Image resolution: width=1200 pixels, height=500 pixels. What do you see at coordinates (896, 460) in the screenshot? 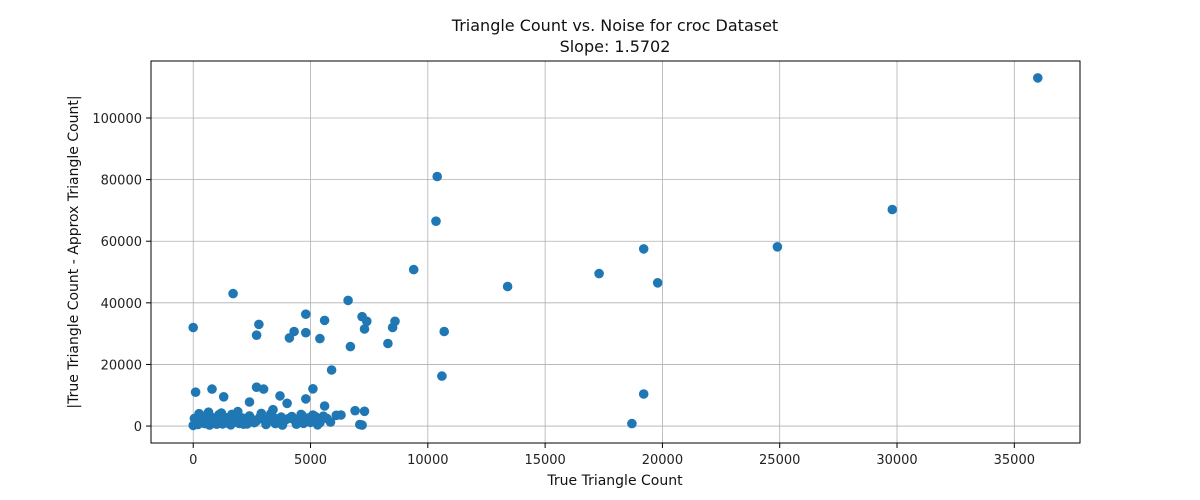
I see `x-tick-label: 30000` at bounding box center [896, 460].